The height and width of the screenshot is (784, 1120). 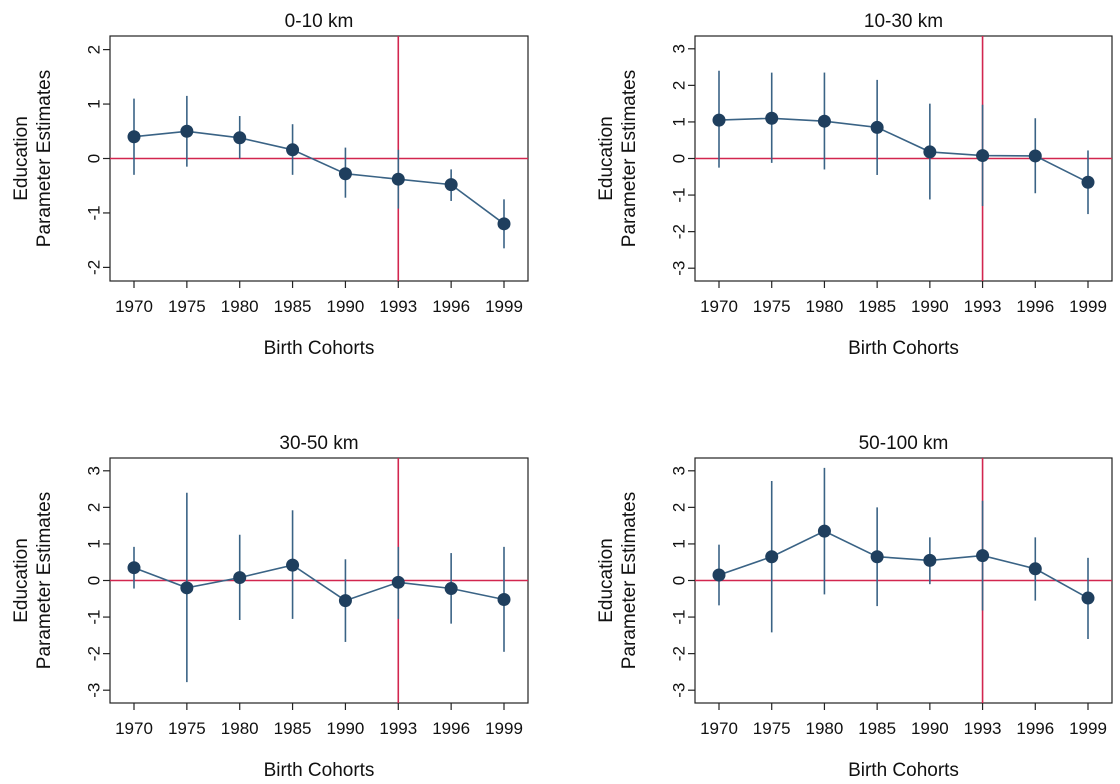 What do you see at coordinates (318, 443) in the screenshot?
I see `chart-title: 30-50 km` at bounding box center [318, 443].